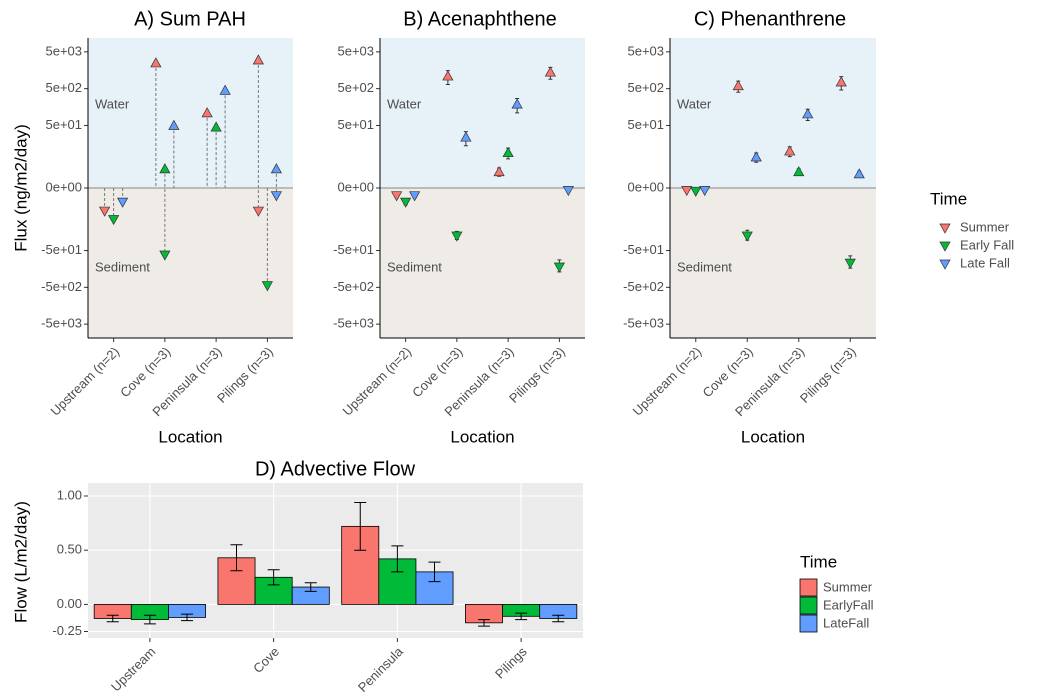 Image resolution: width=1050 pixels, height=699 pixels. Describe the element at coordinates (985, 262) in the screenshot. I see `legend-label: Late Fall` at that location.